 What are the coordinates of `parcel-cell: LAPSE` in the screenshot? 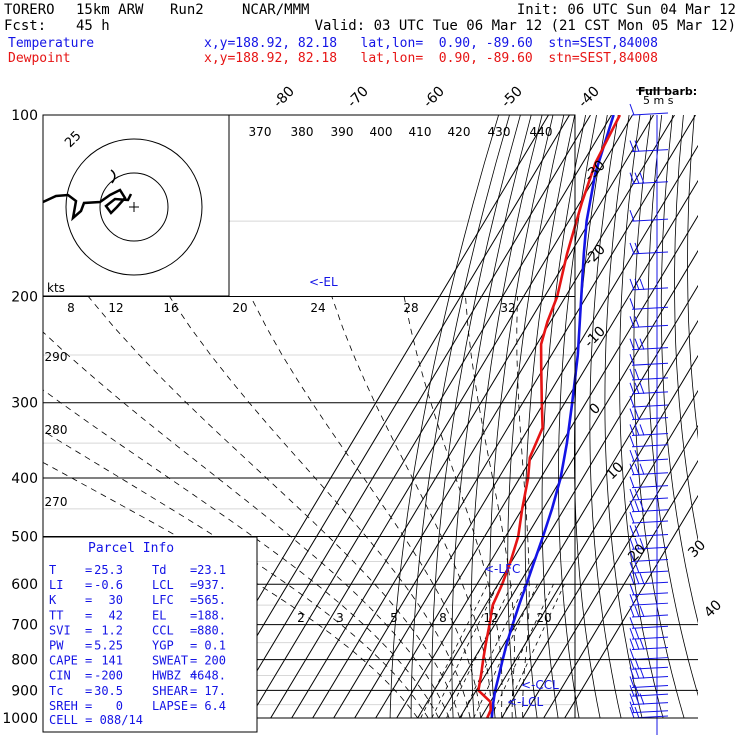 It's located at (170, 706).